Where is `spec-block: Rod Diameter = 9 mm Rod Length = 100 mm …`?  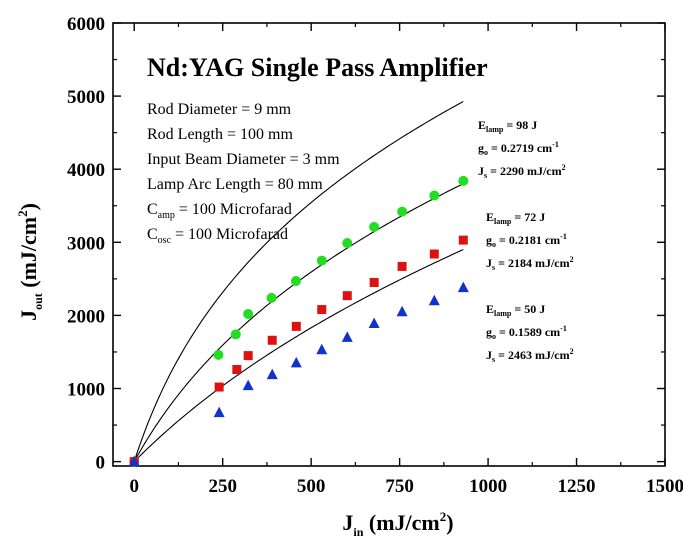 spec-block: Rod Diameter = 9 mm Rod Length = 100 mm … is located at coordinates (243, 173).